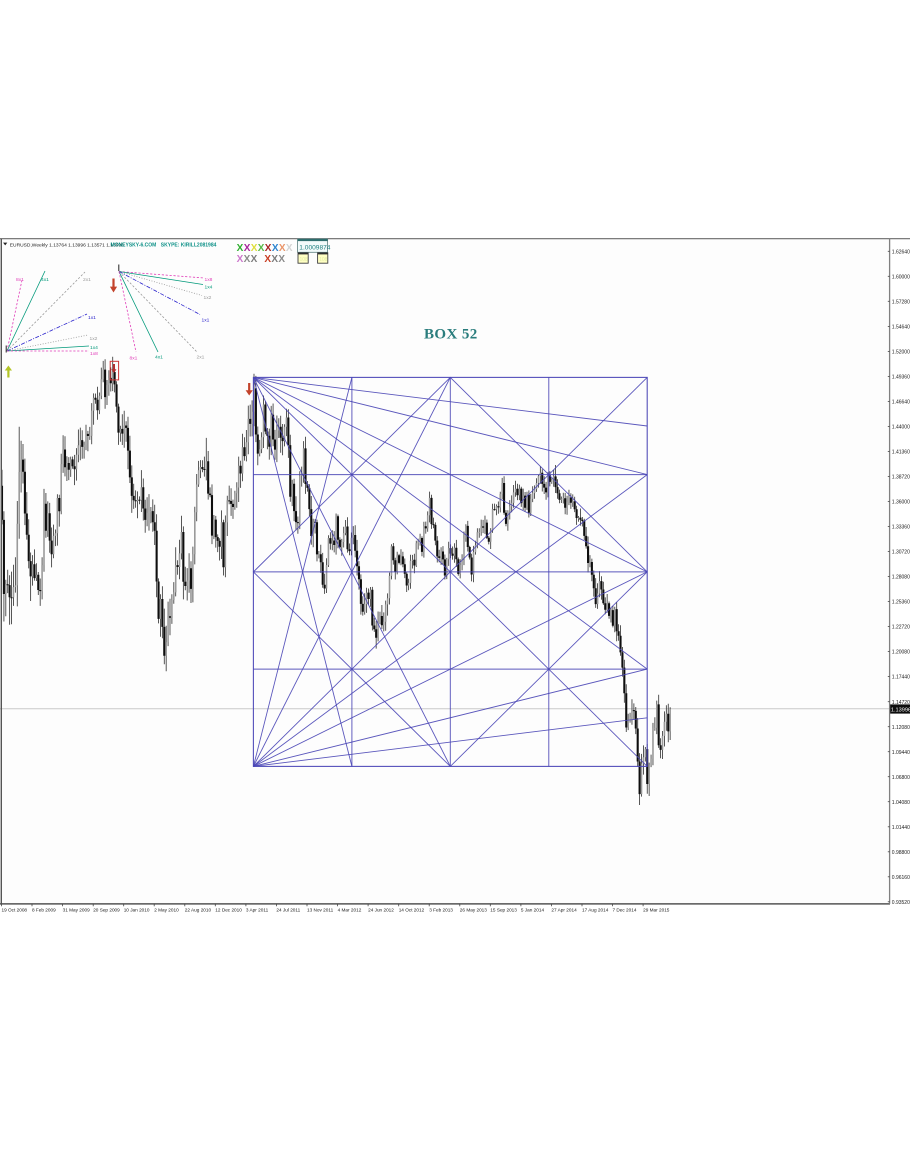 This screenshot has width=910, height=1155. What do you see at coordinates (15, 909) in the screenshot?
I see `svg-text: 19 Oct 2008` at bounding box center [15, 909].